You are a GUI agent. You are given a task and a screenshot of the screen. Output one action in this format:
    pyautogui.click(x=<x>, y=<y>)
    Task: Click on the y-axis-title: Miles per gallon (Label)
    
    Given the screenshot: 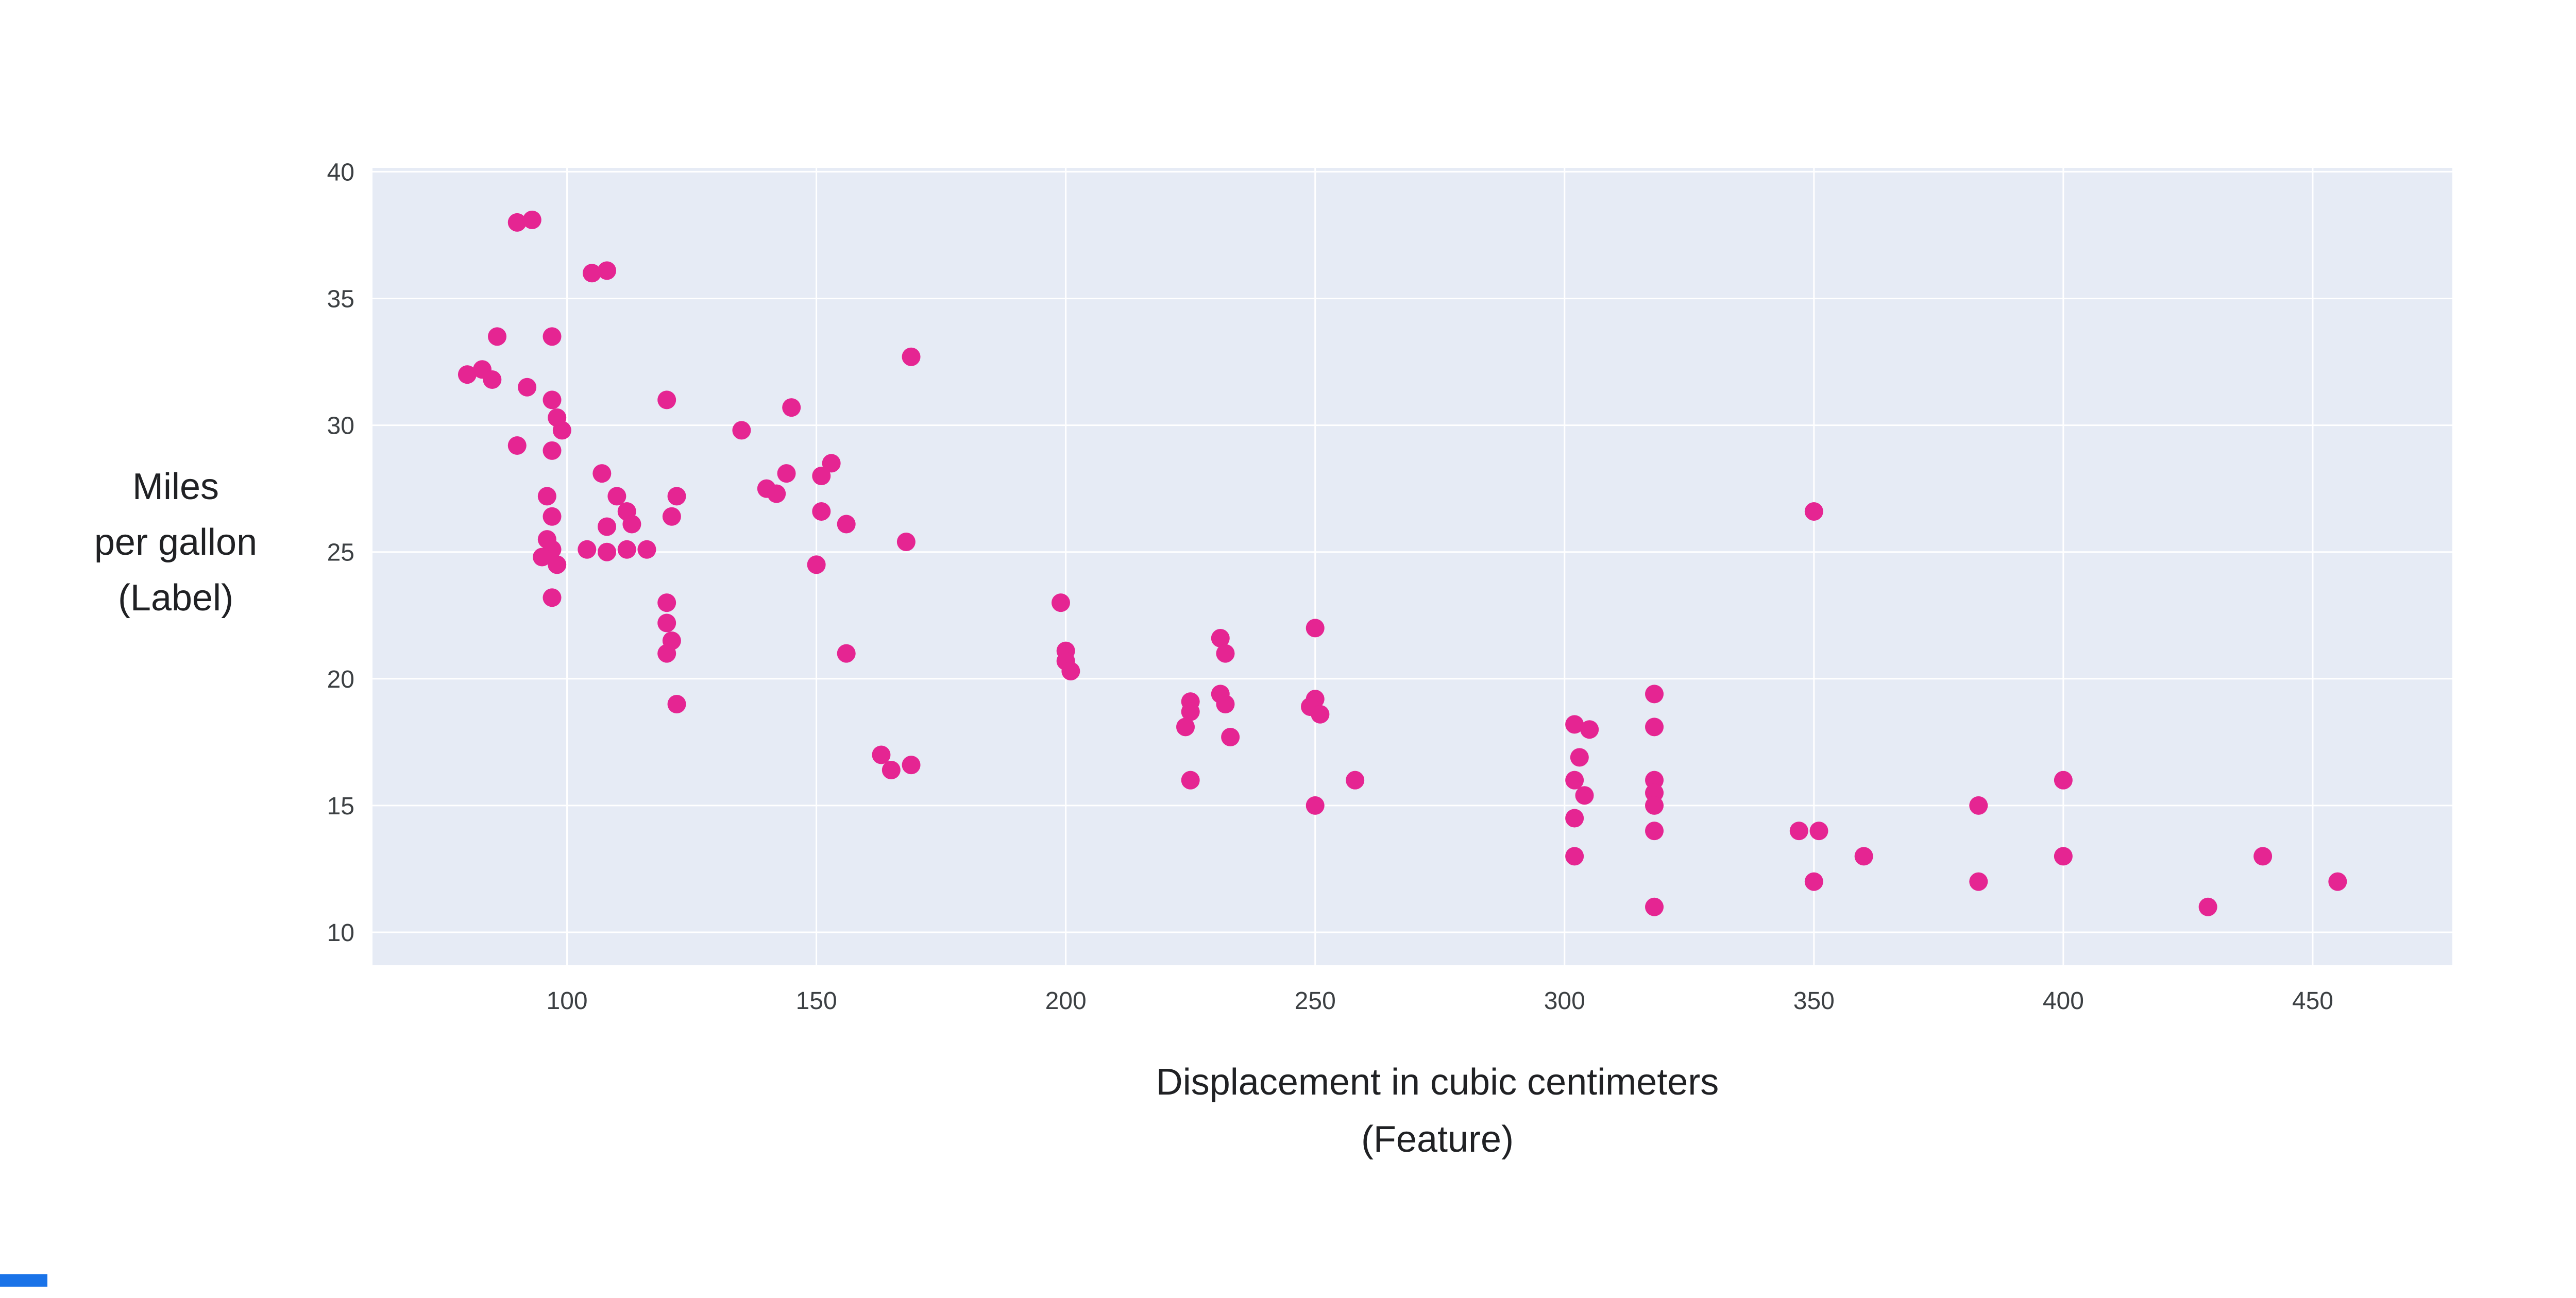 What is the action you would take?
    pyautogui.click(x=175, y=542)
    